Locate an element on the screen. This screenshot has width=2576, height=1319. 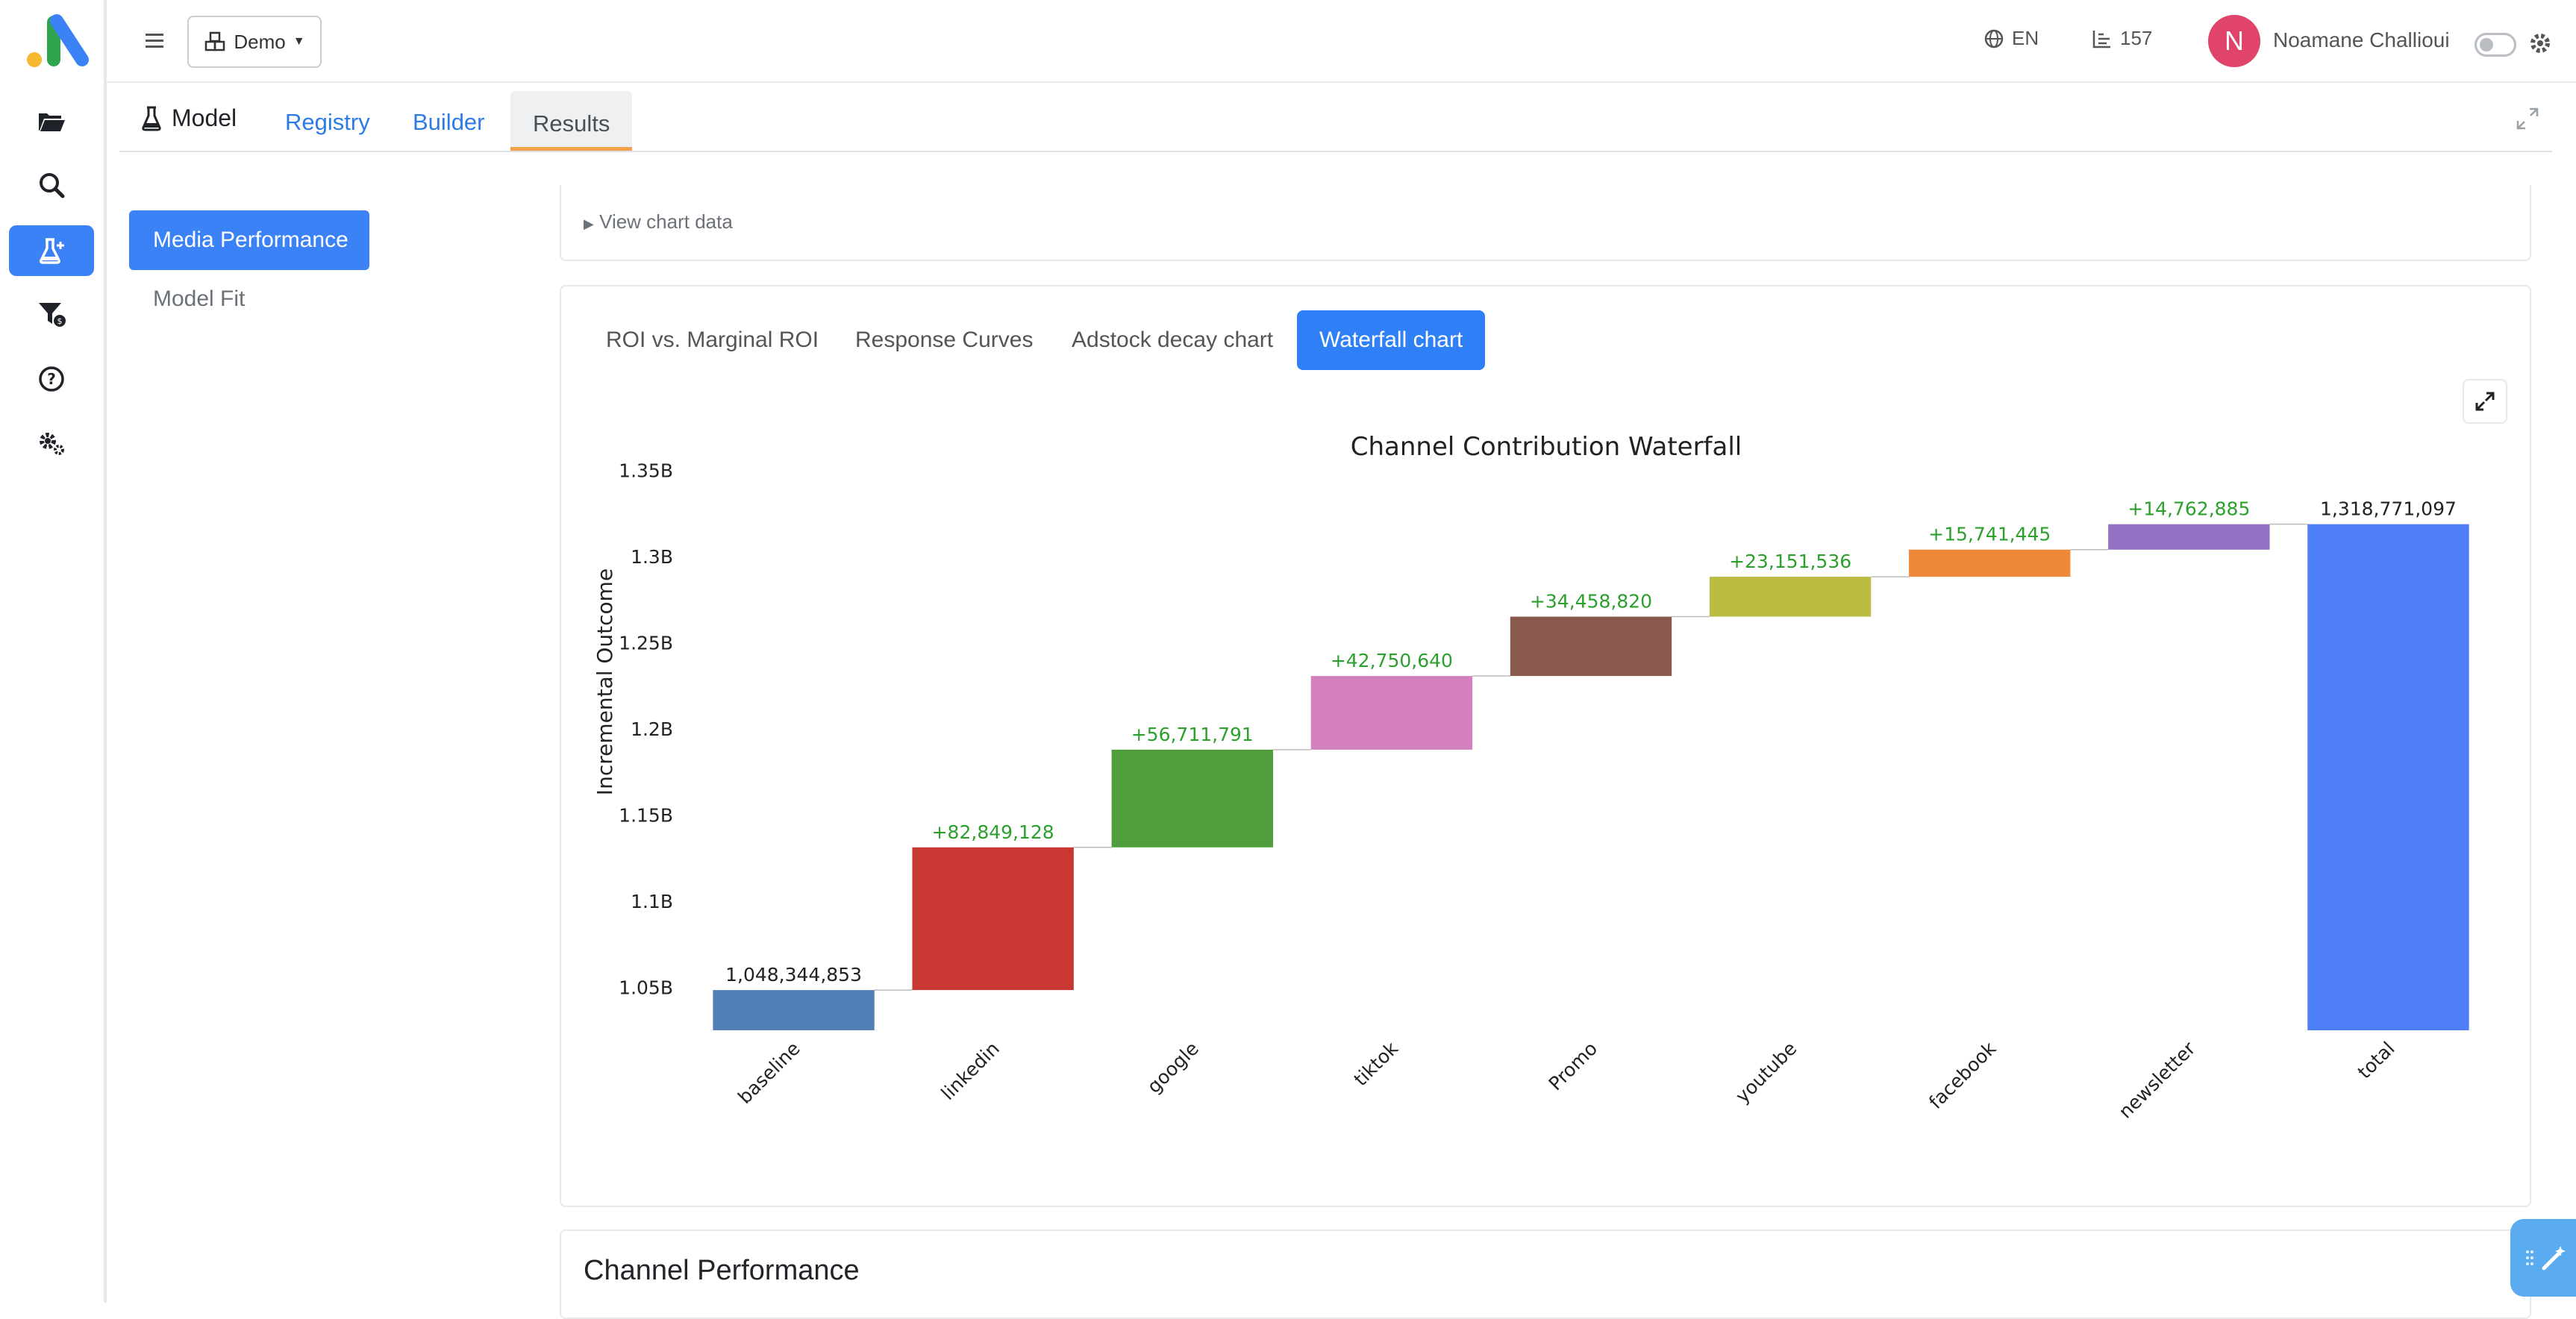
waterfall-bar-tiktok is located at coordinates (1391, 713).